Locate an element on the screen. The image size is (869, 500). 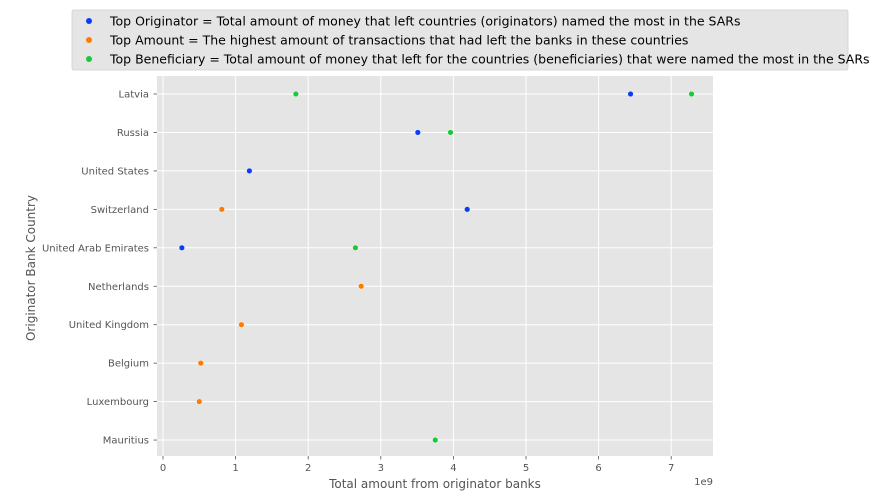
y-tick-label: United Kingdom is located at coordinates (109, 325).